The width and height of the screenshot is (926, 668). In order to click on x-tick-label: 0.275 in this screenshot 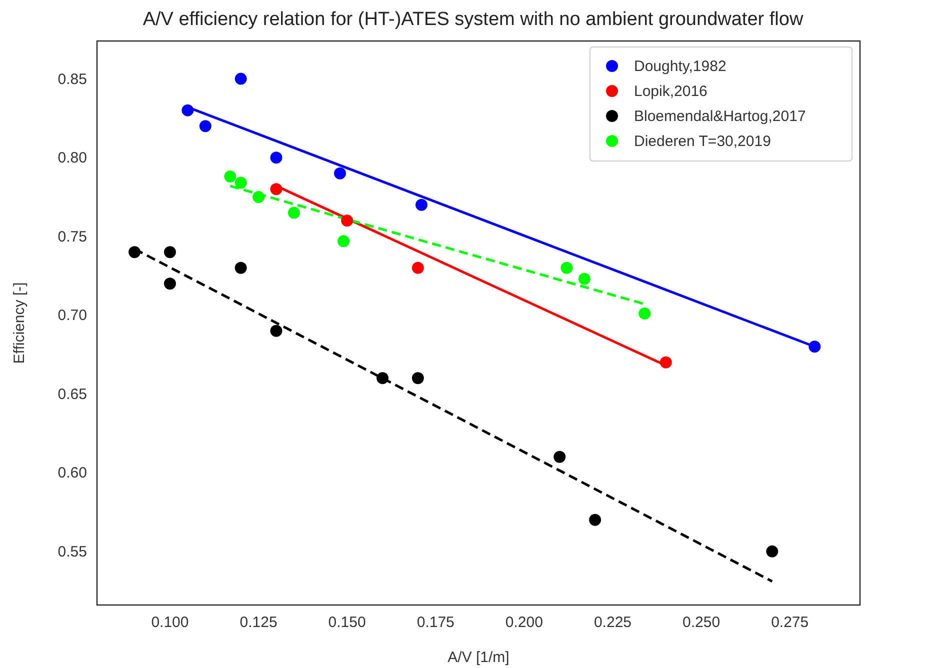, I will do `click(790, 622)`.